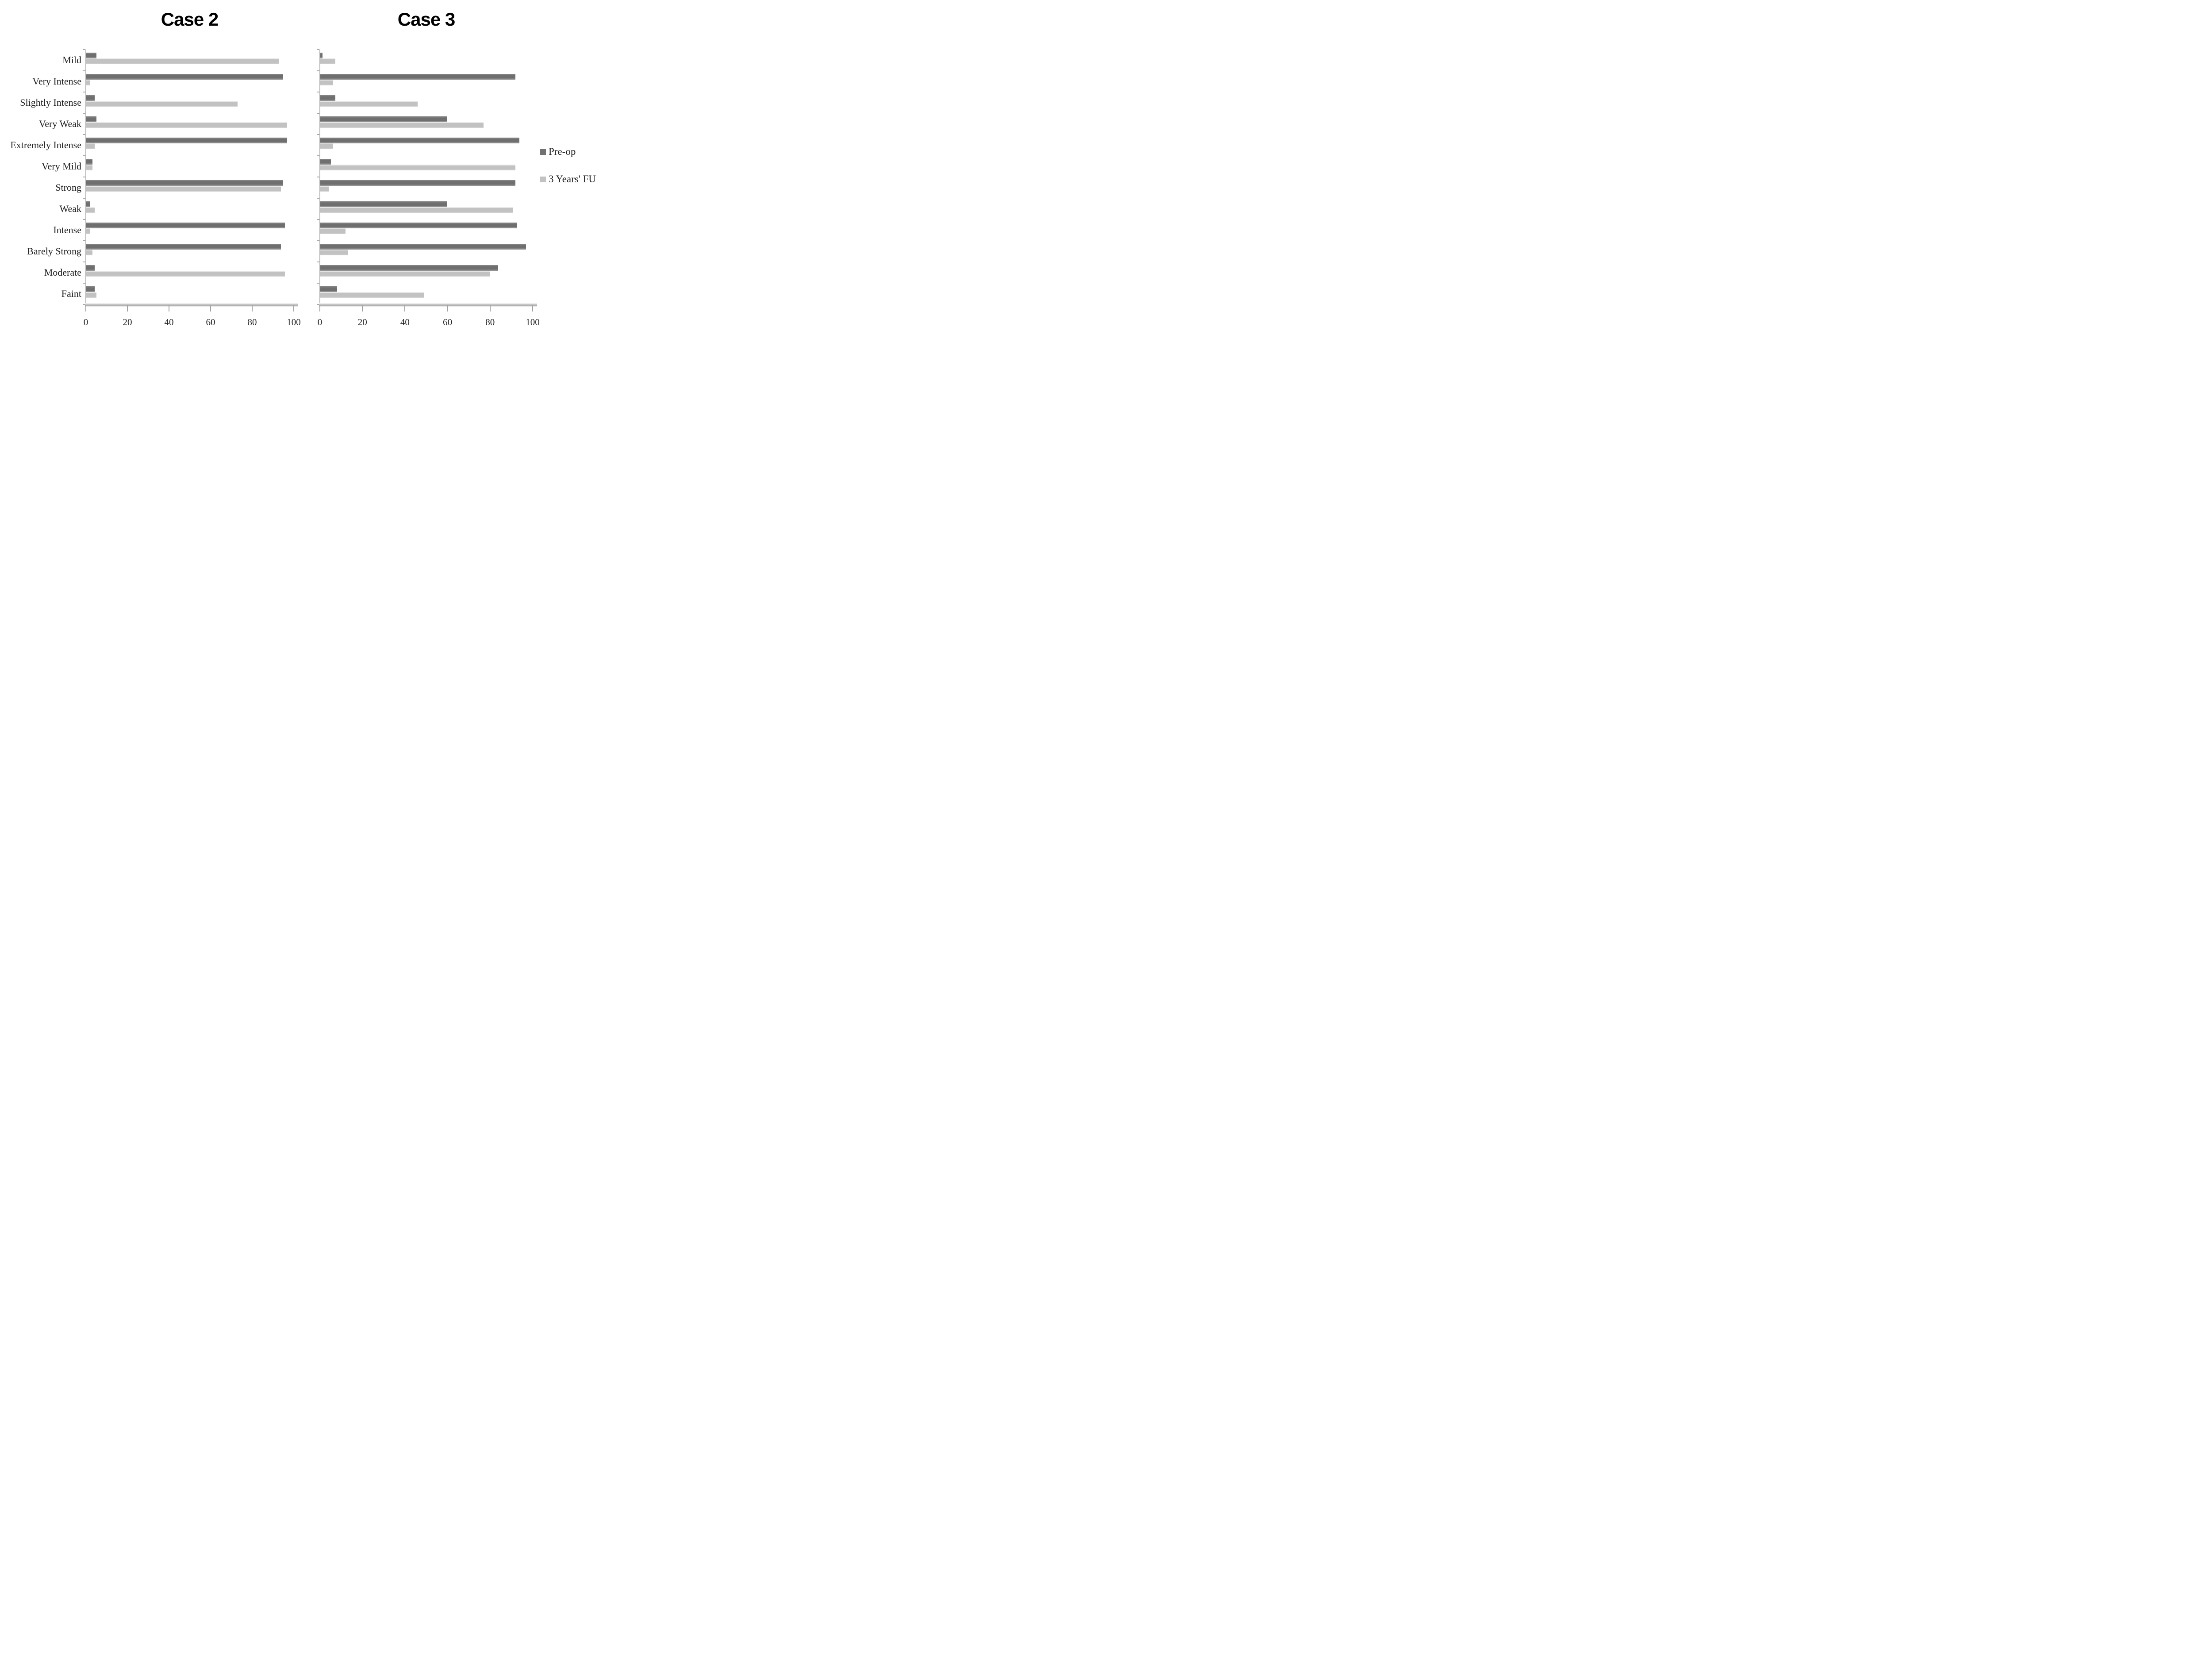  I want to click on case-3-row-moderate, so click(427, 273).